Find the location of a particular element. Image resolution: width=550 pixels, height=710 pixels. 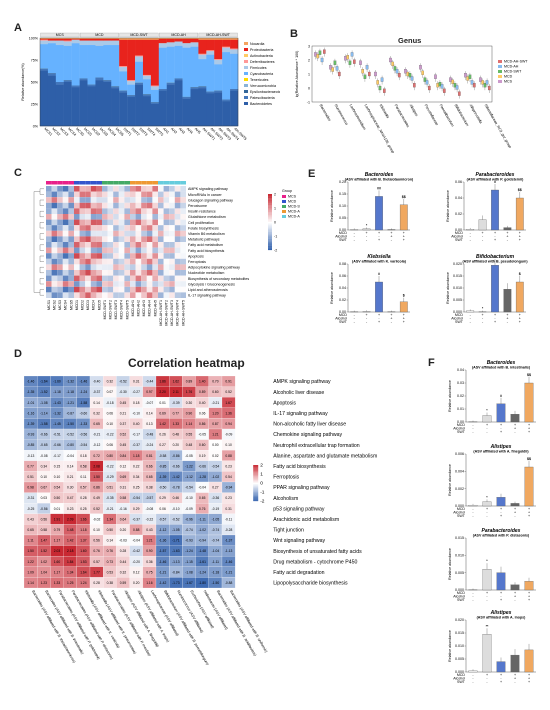

panel-d-cell-value: 0.11 is located at coordinates (83, 477).